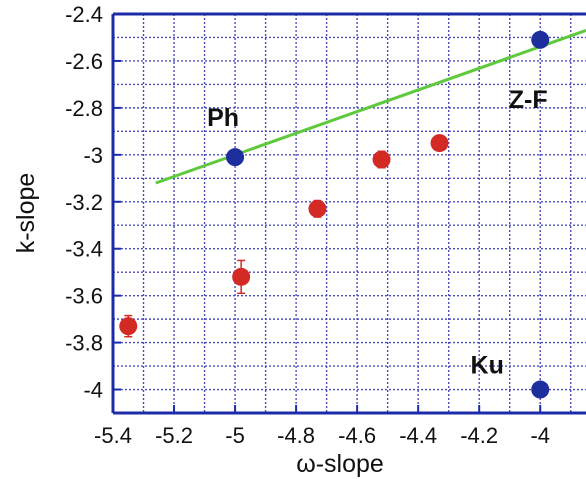  I want to click on x-tick-label: -5.4, so click(113, 435).